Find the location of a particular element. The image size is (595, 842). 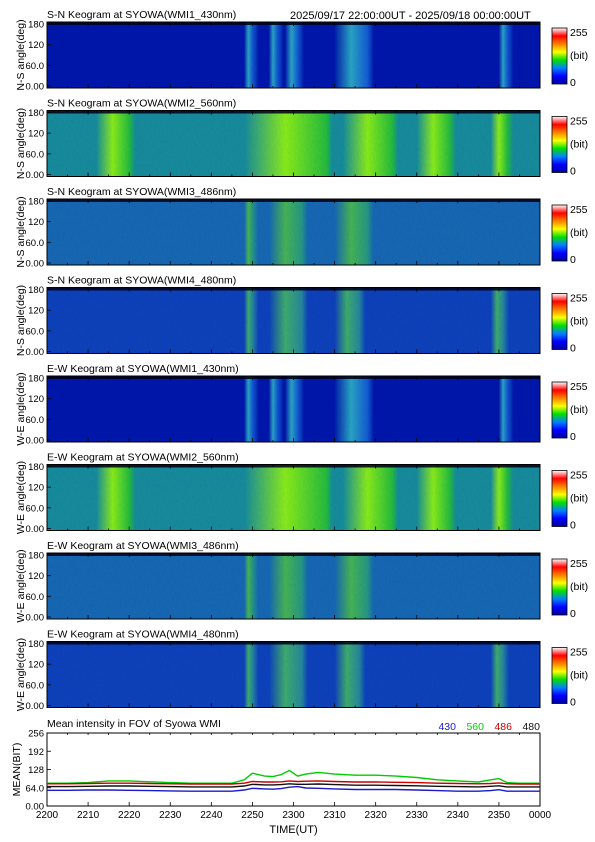

x-tick-label: 2300 is located at coordinates (293, 815).